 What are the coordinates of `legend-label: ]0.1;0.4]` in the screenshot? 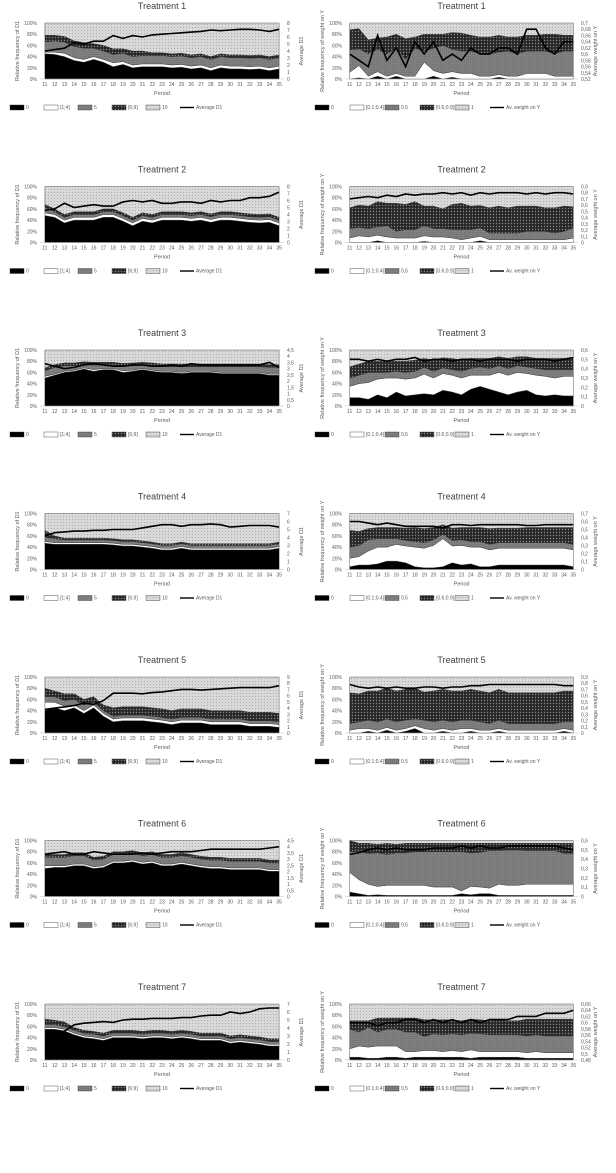 It's located at (375, 926).